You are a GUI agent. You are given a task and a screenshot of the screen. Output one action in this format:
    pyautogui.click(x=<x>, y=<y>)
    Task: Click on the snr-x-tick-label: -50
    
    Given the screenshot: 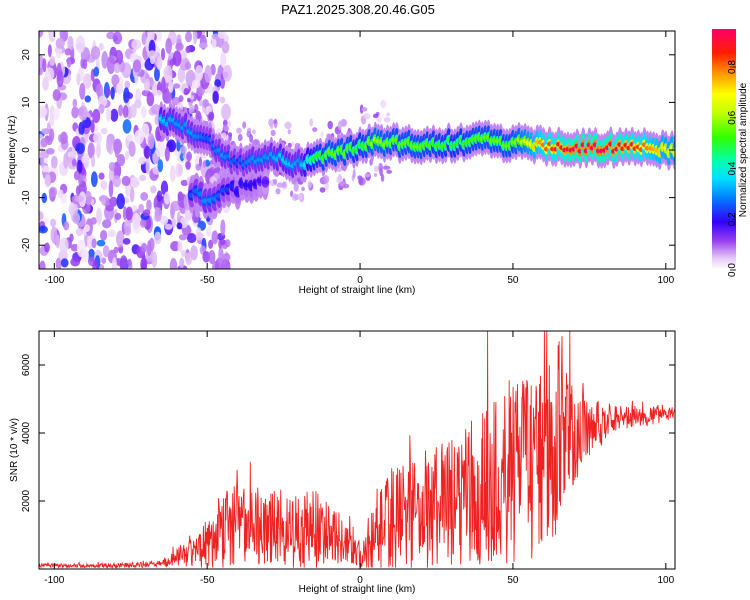 What is the action you would take?
    pyautogui.click(x=207, y=580)
    